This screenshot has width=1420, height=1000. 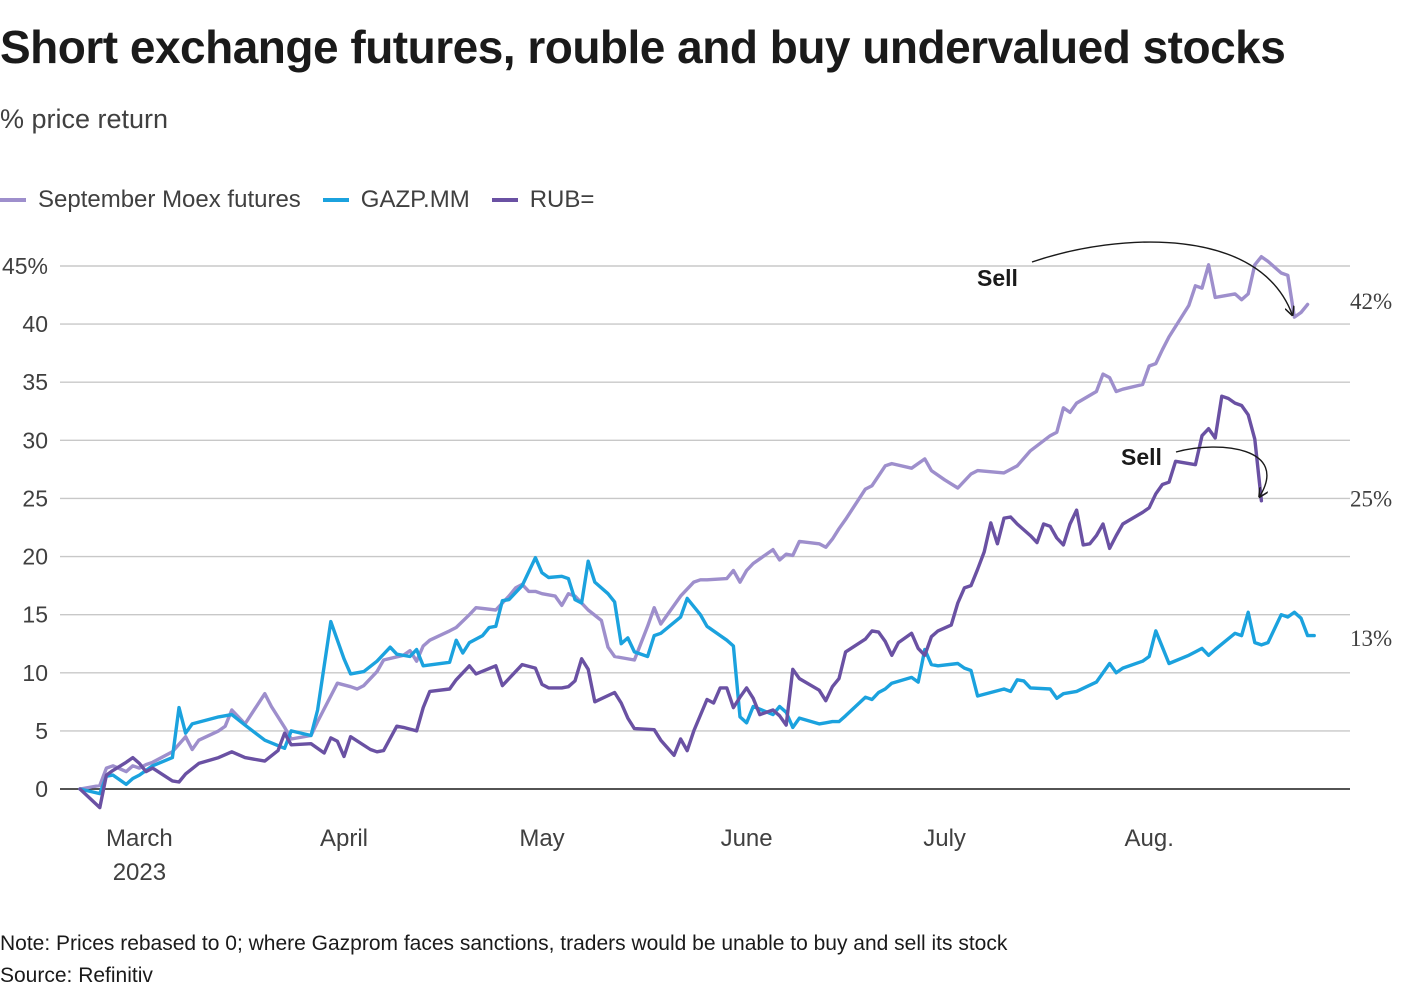 I want to click on sell-label-rub: Sell, so click(x=1141, y=457).